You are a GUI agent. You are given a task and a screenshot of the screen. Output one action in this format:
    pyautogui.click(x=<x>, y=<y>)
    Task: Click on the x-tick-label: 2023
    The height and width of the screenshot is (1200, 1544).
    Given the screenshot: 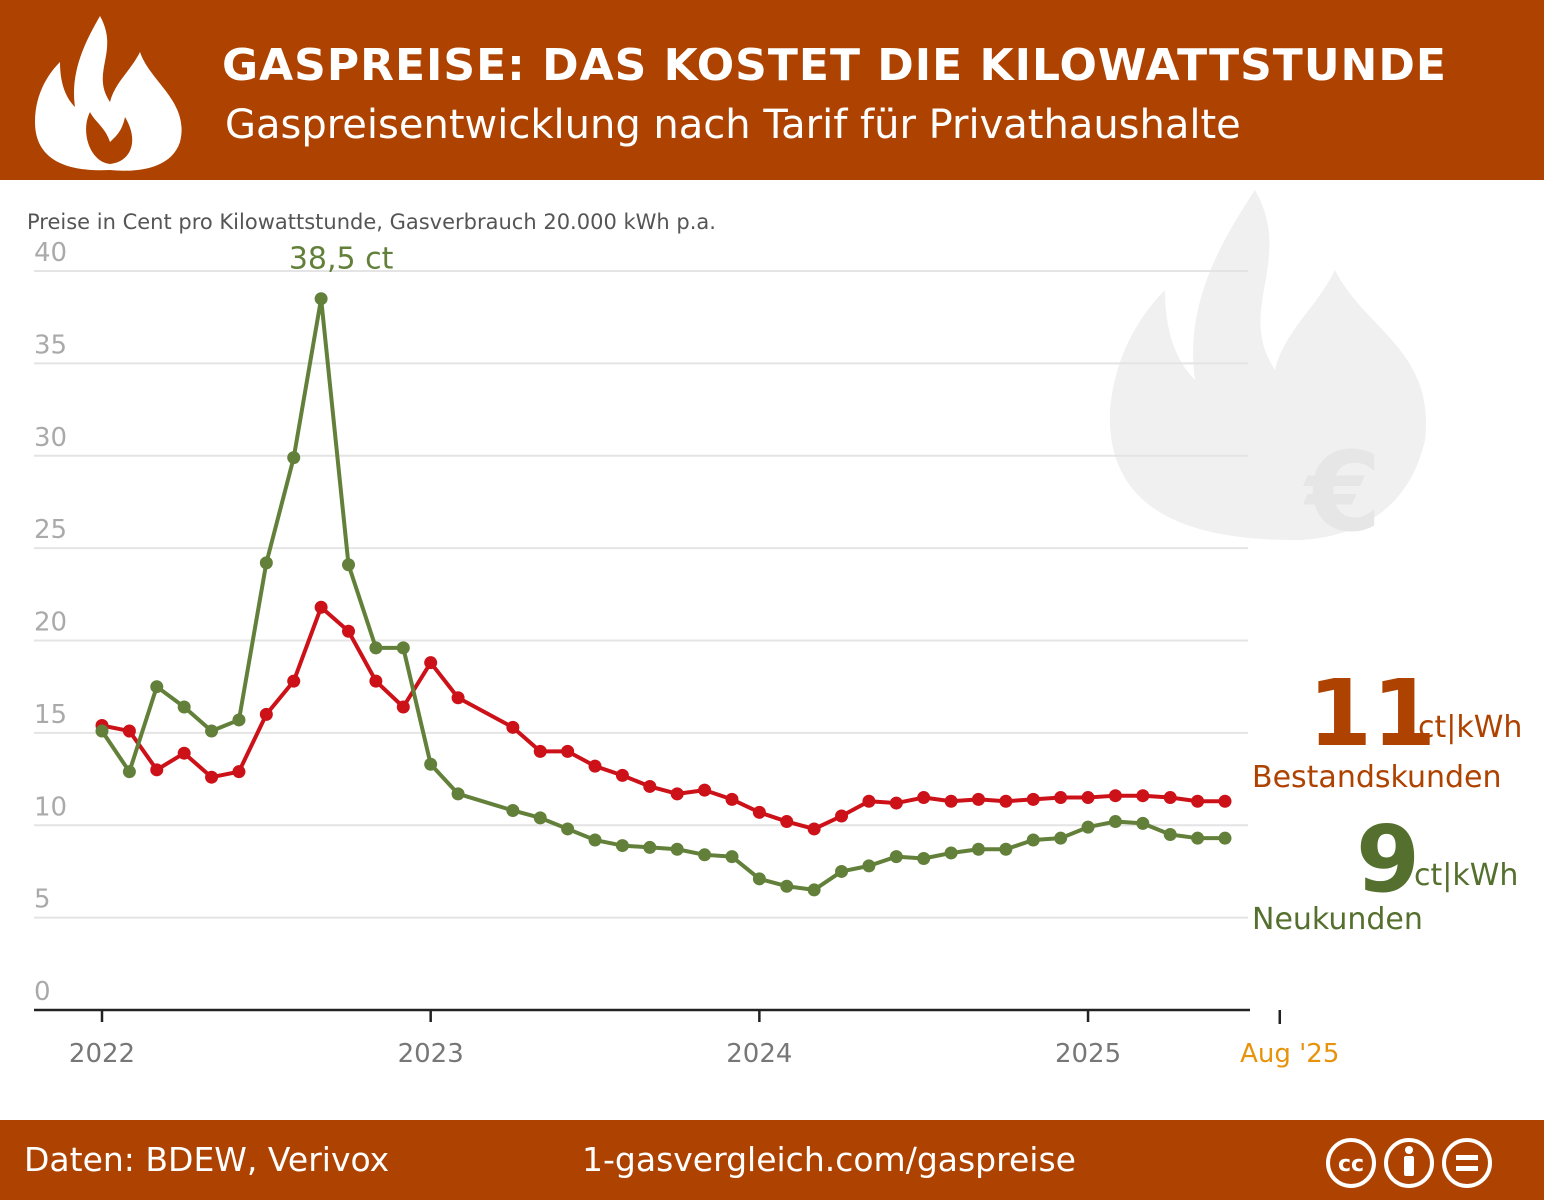 What is the action you would take?
    pyautogui.click(x=431, y=1054)
    